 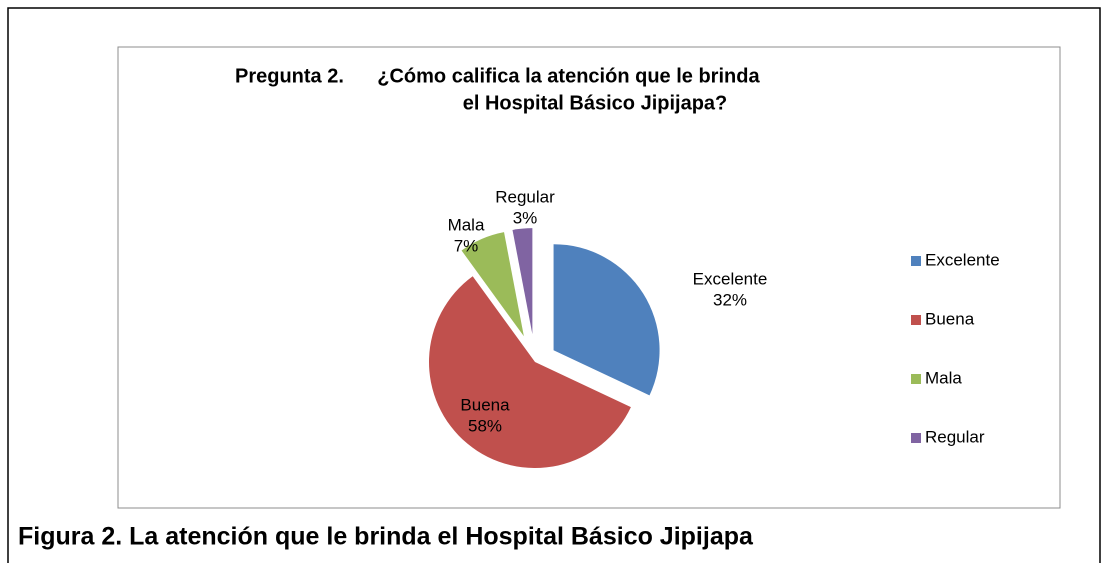 I want to click on slice-value: 32%, so click(x=730, y=299).